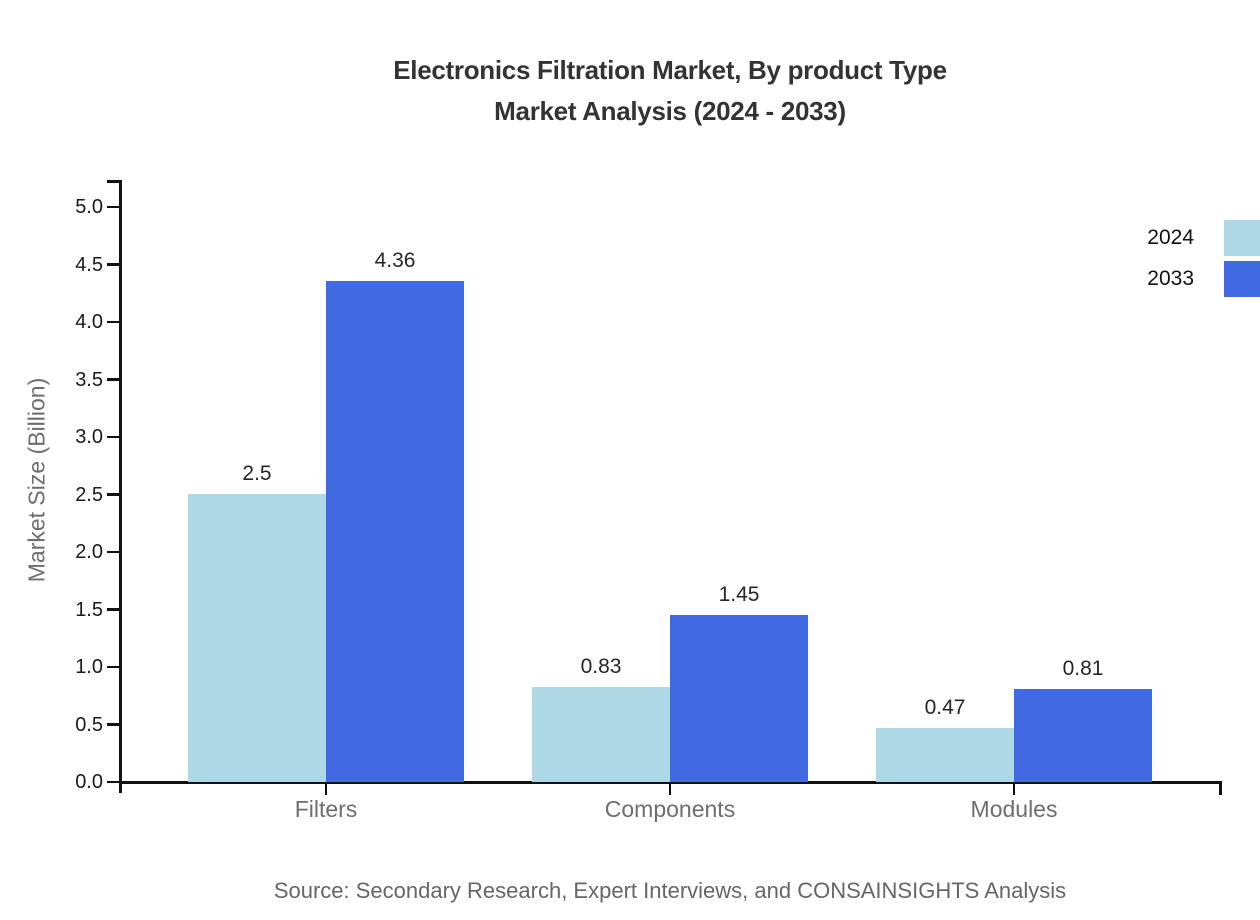 This screenshot has height=920, width=1260. I want to click on bar-value-label: 2.5, so click(257, 473).